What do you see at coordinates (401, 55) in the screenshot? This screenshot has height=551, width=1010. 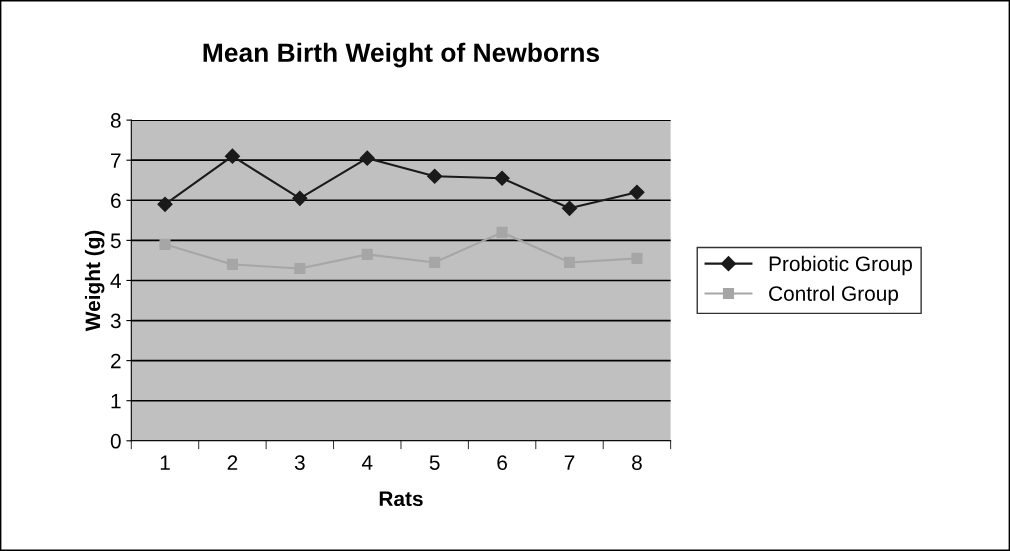 I see `chart-title: Mean Birth Weight of Newborns` at bounding box center [401, 55].